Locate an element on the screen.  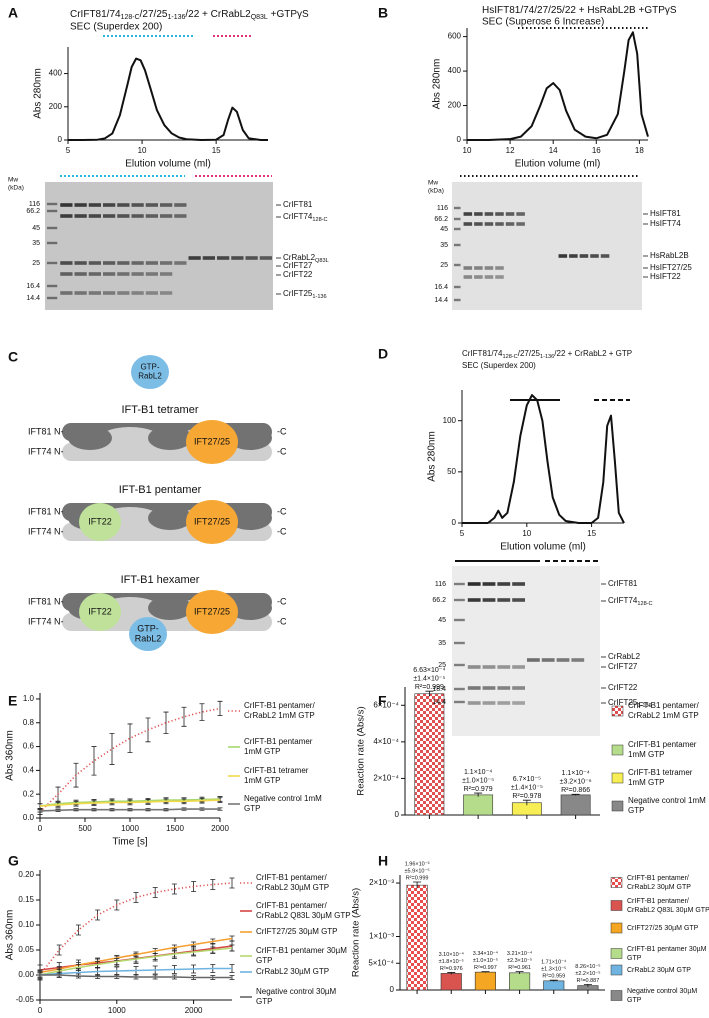
panel-label: H is located at coordinates (383, 861).